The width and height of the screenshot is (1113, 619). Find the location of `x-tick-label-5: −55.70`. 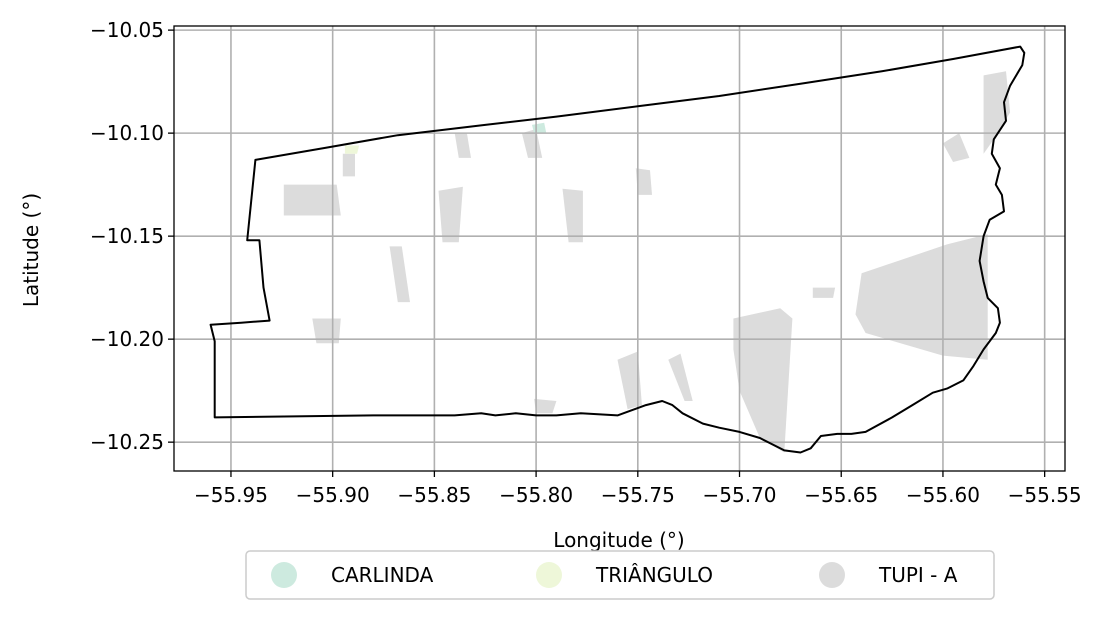

x-tick-label-5: −55.70 is located at coordinates (740, 495).